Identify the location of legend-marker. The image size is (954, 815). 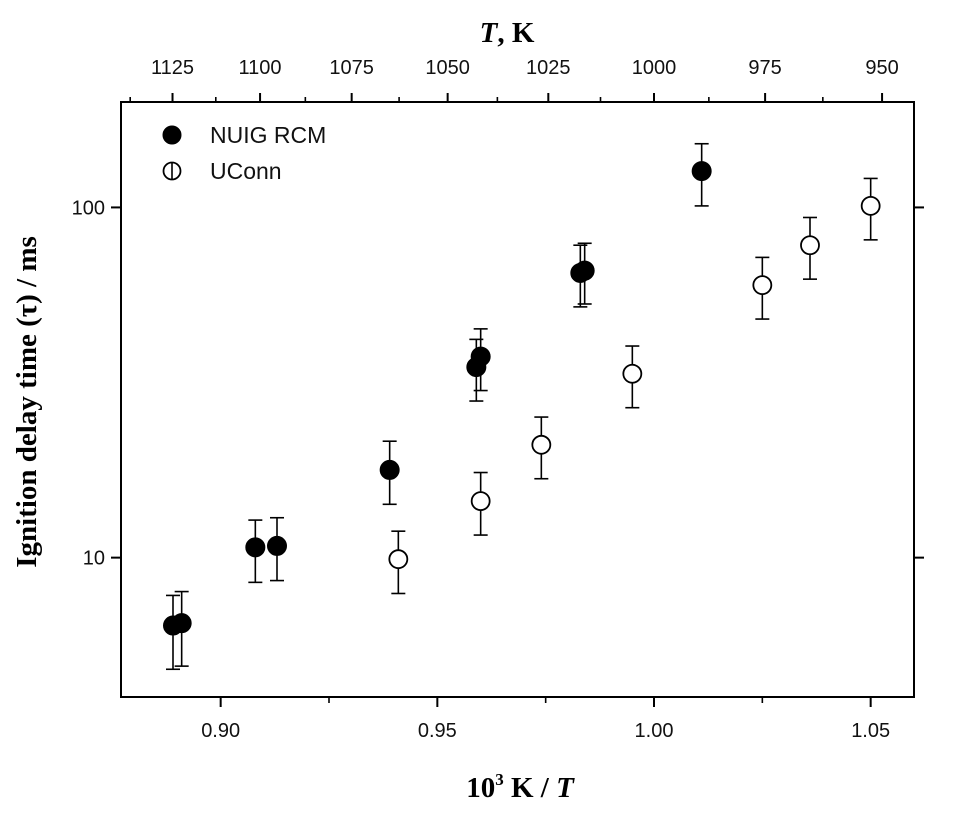
(172, 135).